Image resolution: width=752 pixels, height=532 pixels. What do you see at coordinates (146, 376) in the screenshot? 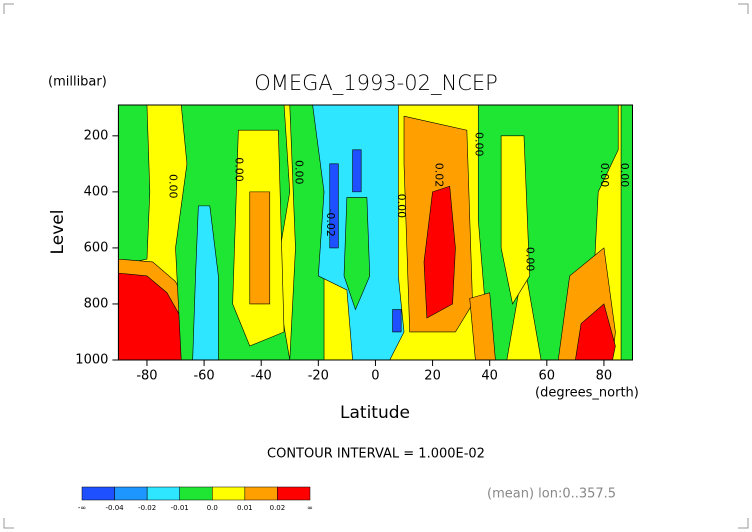
I see `x-tick-label: -80` at bounding box center [146, 376].